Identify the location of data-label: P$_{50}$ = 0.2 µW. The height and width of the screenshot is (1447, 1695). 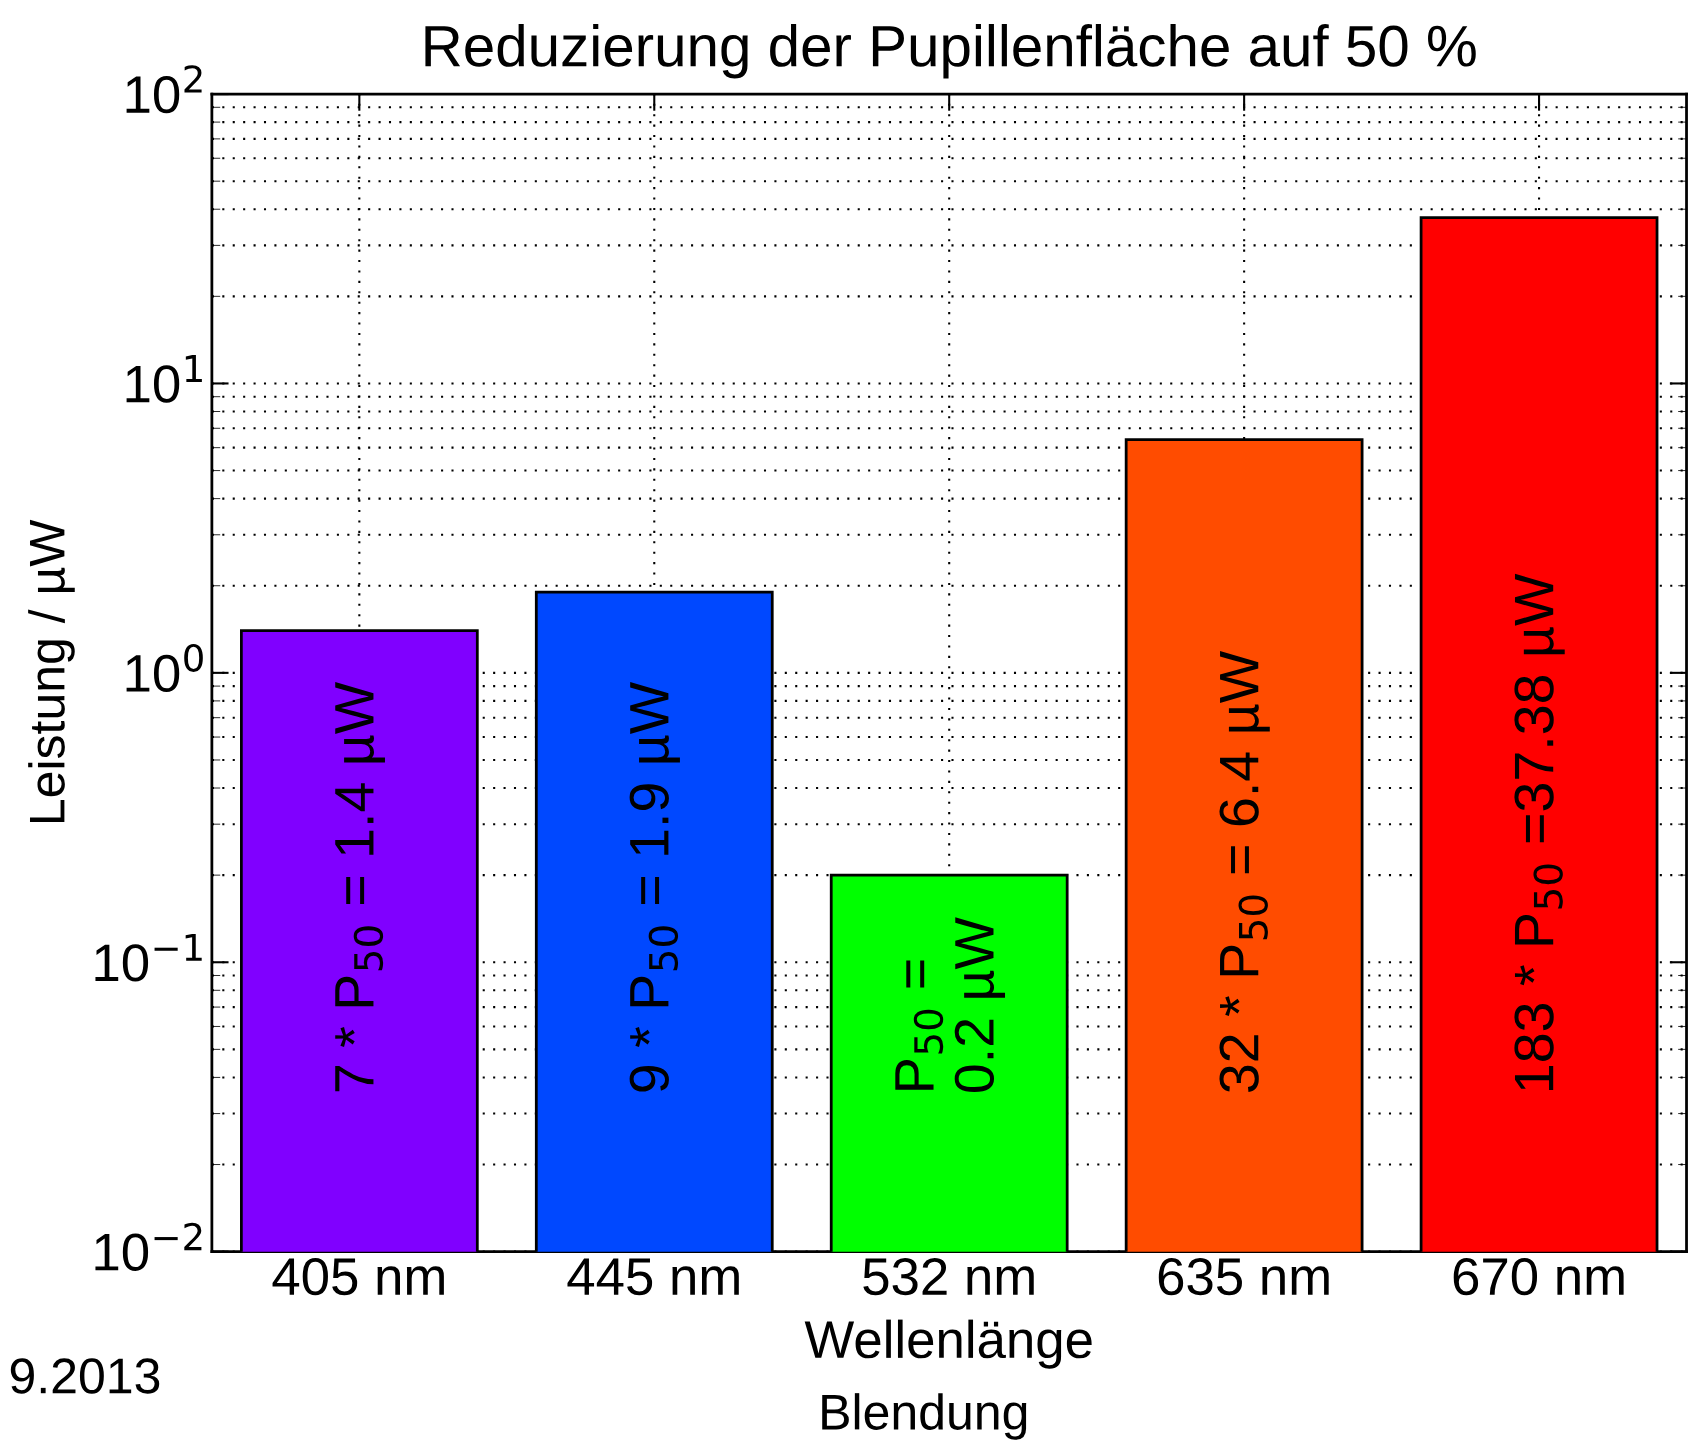
(950, 1005).